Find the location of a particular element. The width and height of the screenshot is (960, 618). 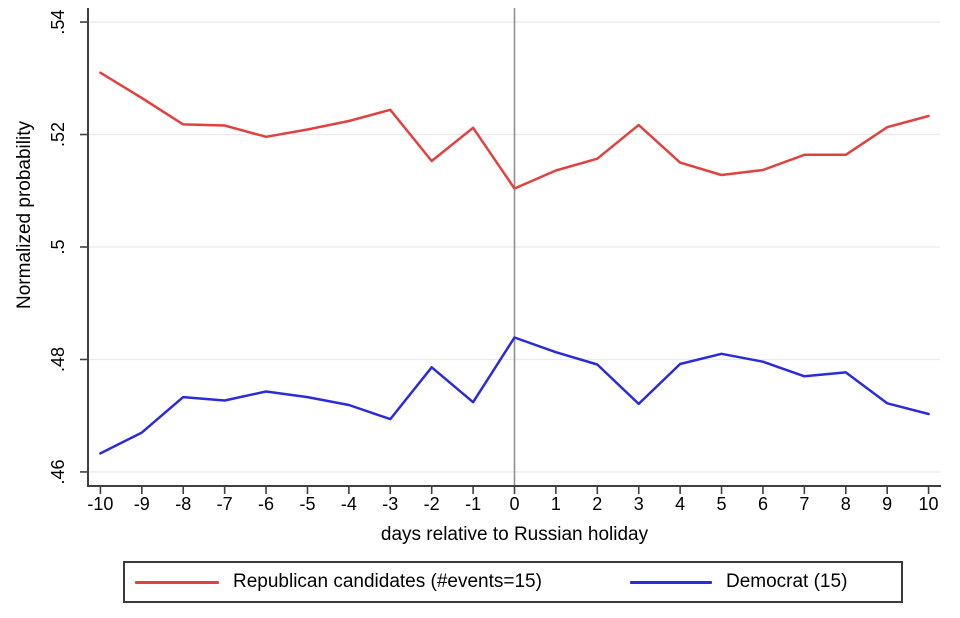

x-tick-label: 7 is located at coordinates (804, 504).